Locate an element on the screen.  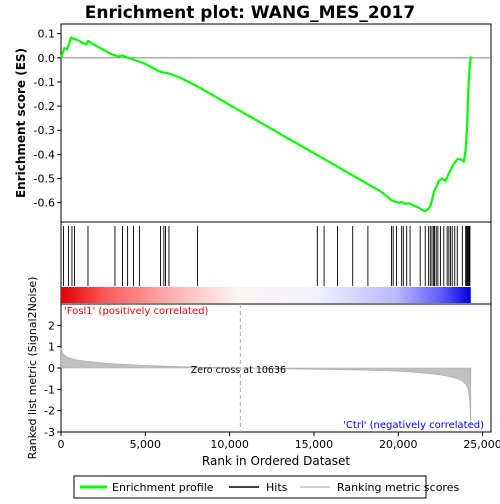
x-tick-label: 10,000 is located at coordinates (229, 444).